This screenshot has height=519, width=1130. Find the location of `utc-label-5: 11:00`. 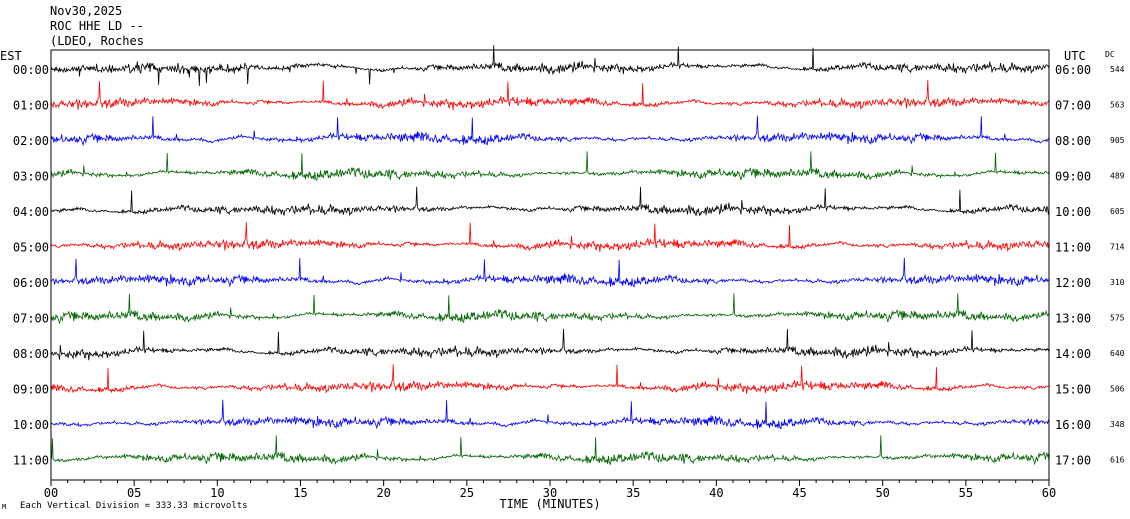

utc-label-5: 11:00 is located at coordinates (1073, 248).